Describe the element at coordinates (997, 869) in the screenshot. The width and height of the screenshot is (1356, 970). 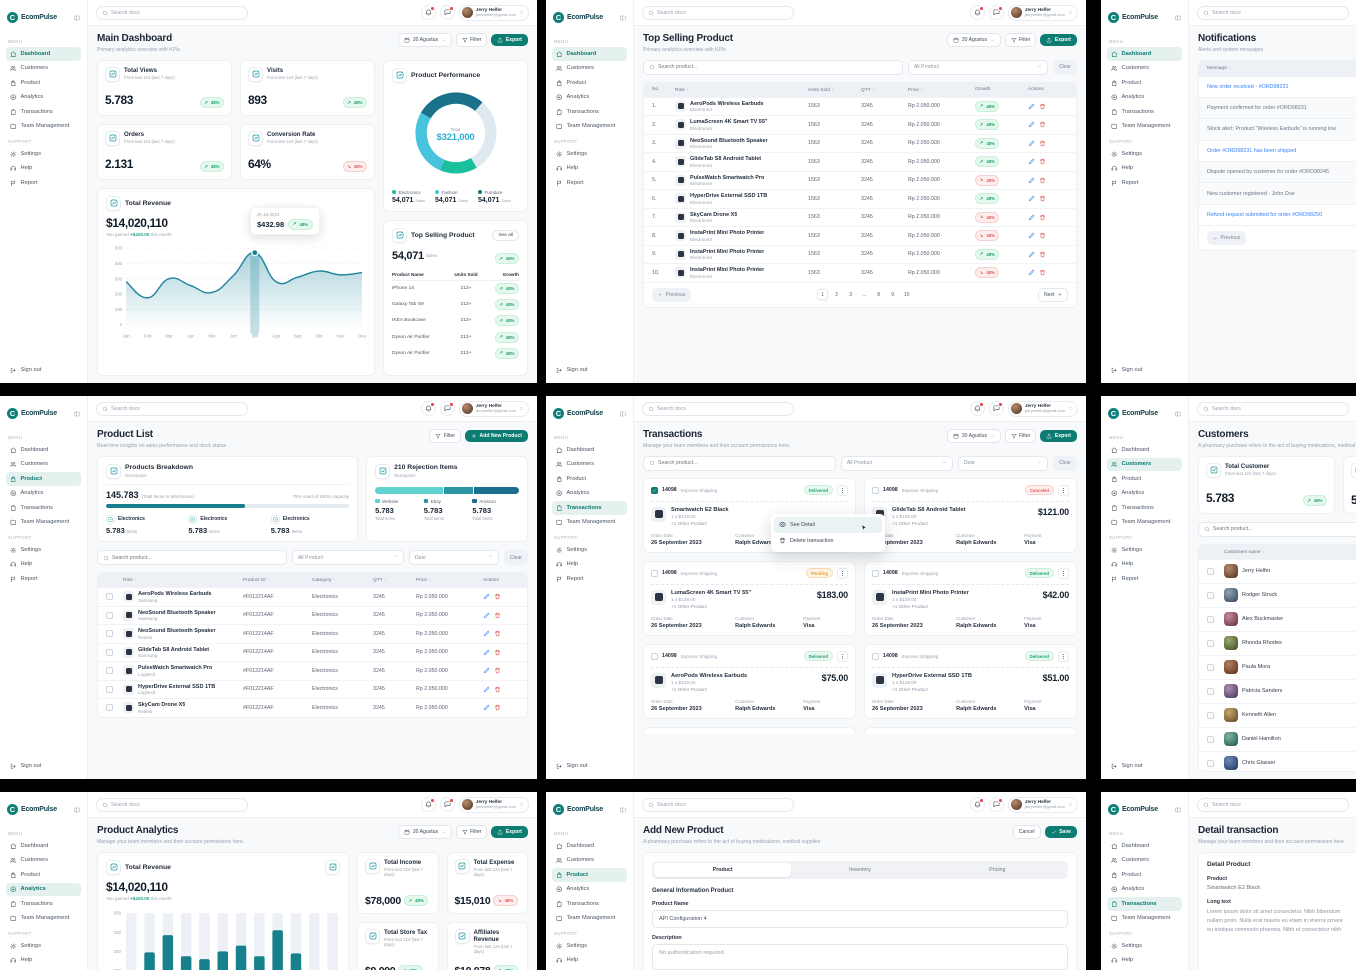
I see `tab-pricing: Pricing` at that location.